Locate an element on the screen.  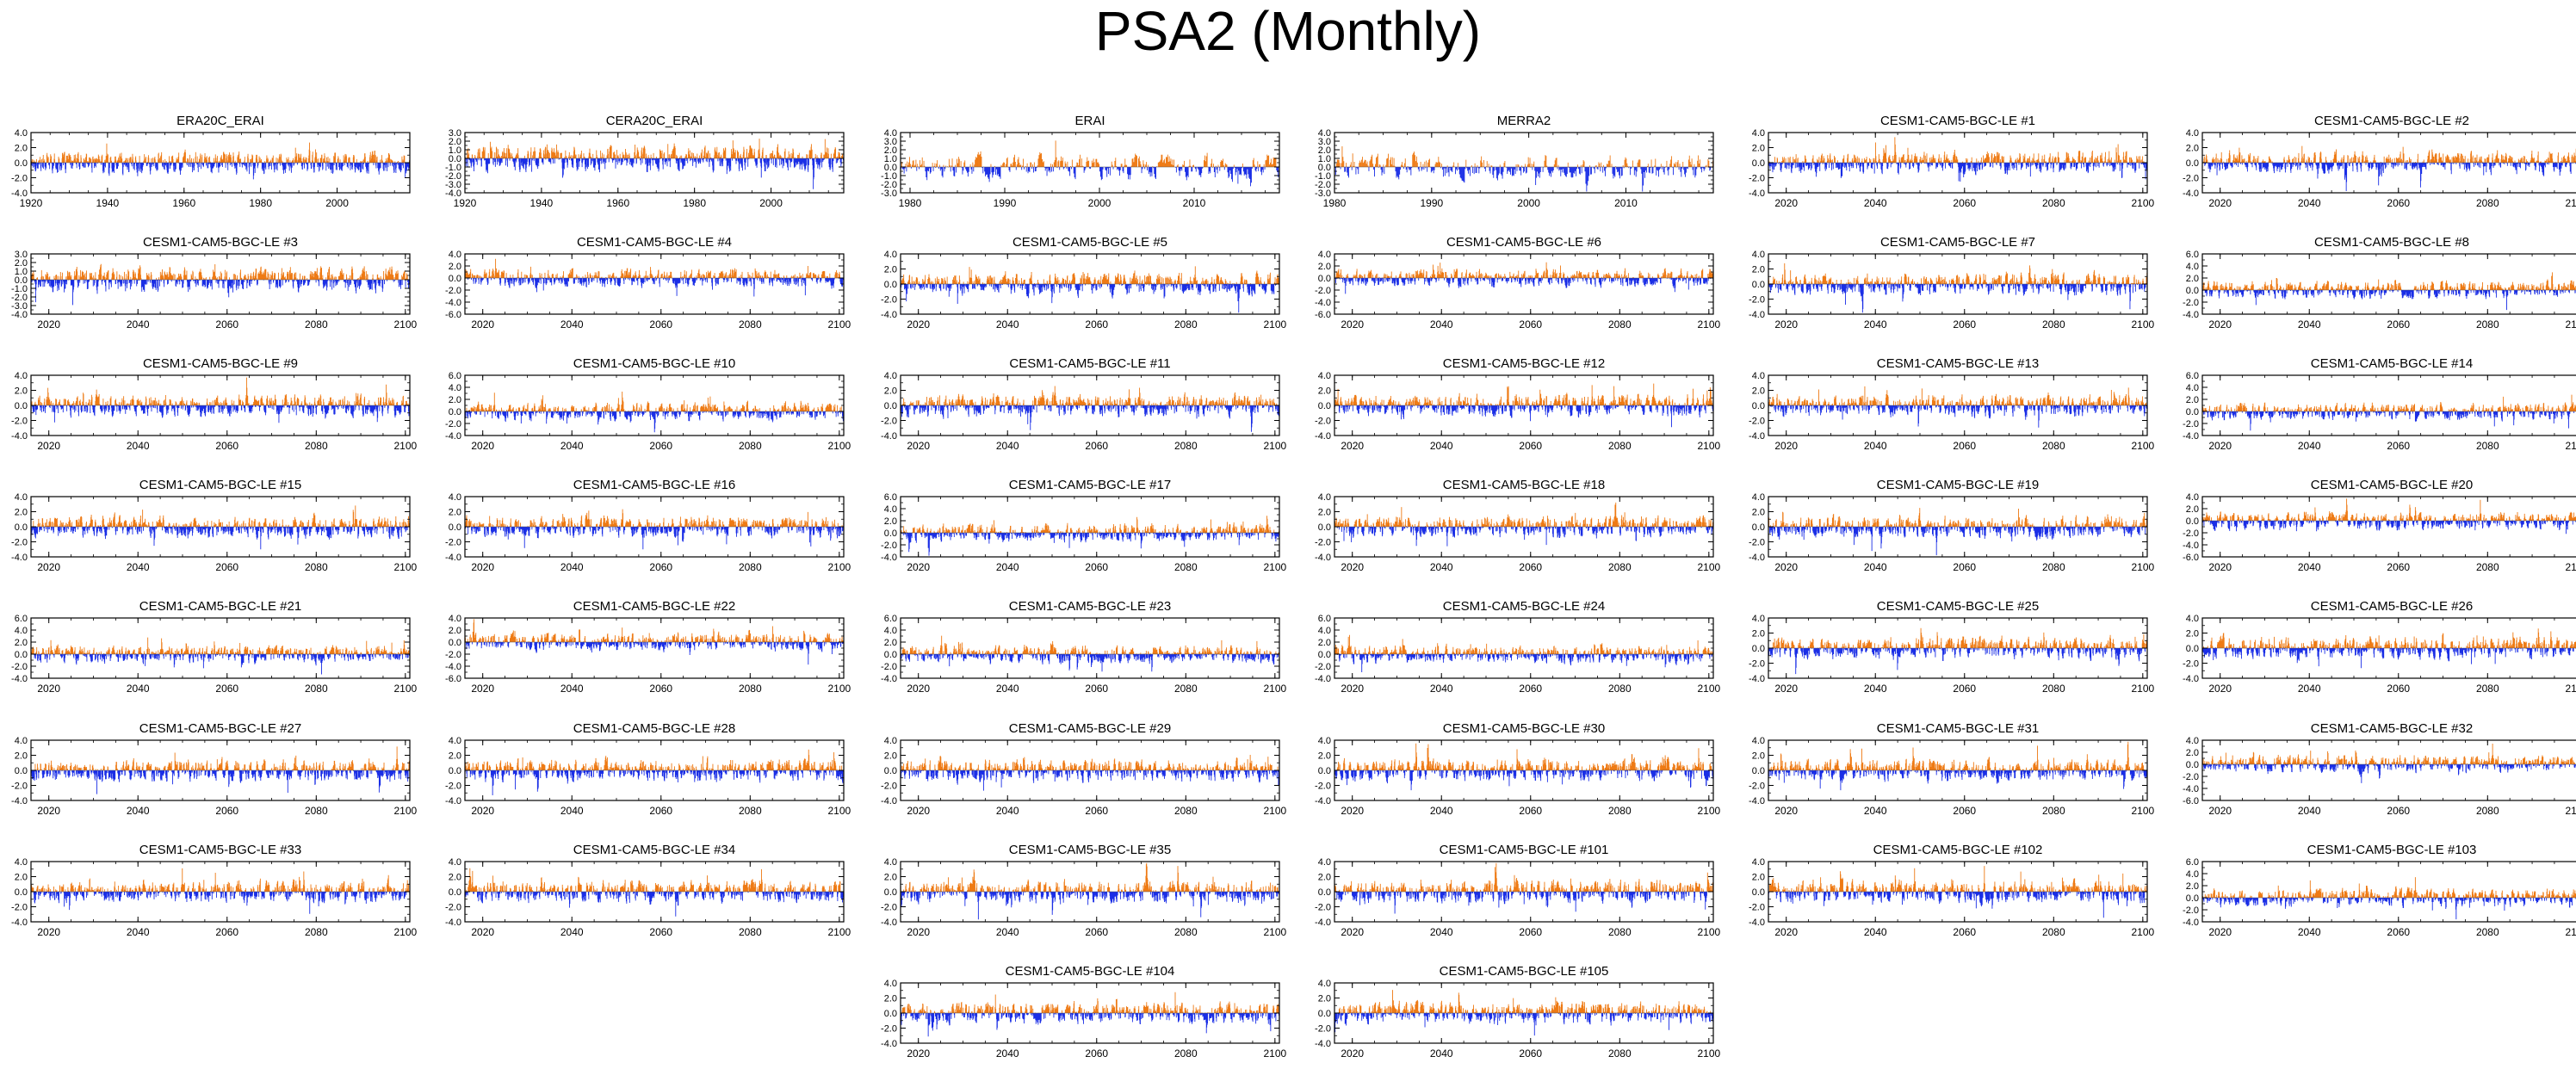
chart-title: CESM1-CAM5-BGC-LE #18 is located at coordinates (1524, 485).